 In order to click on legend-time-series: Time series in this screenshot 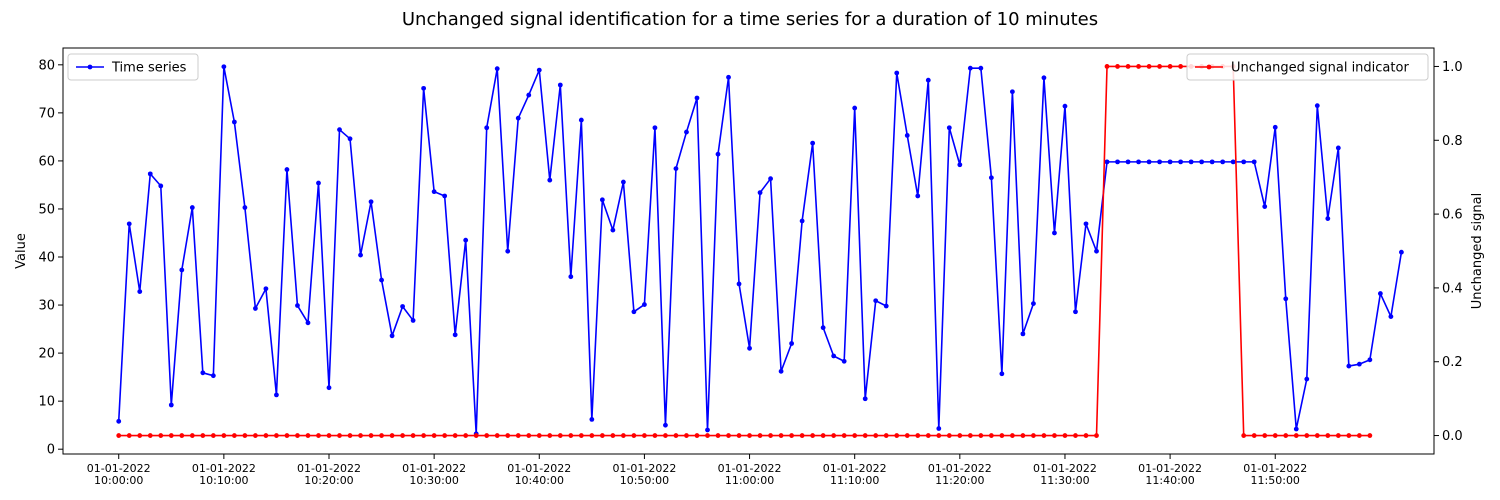, I will do `click(133, 67)`.